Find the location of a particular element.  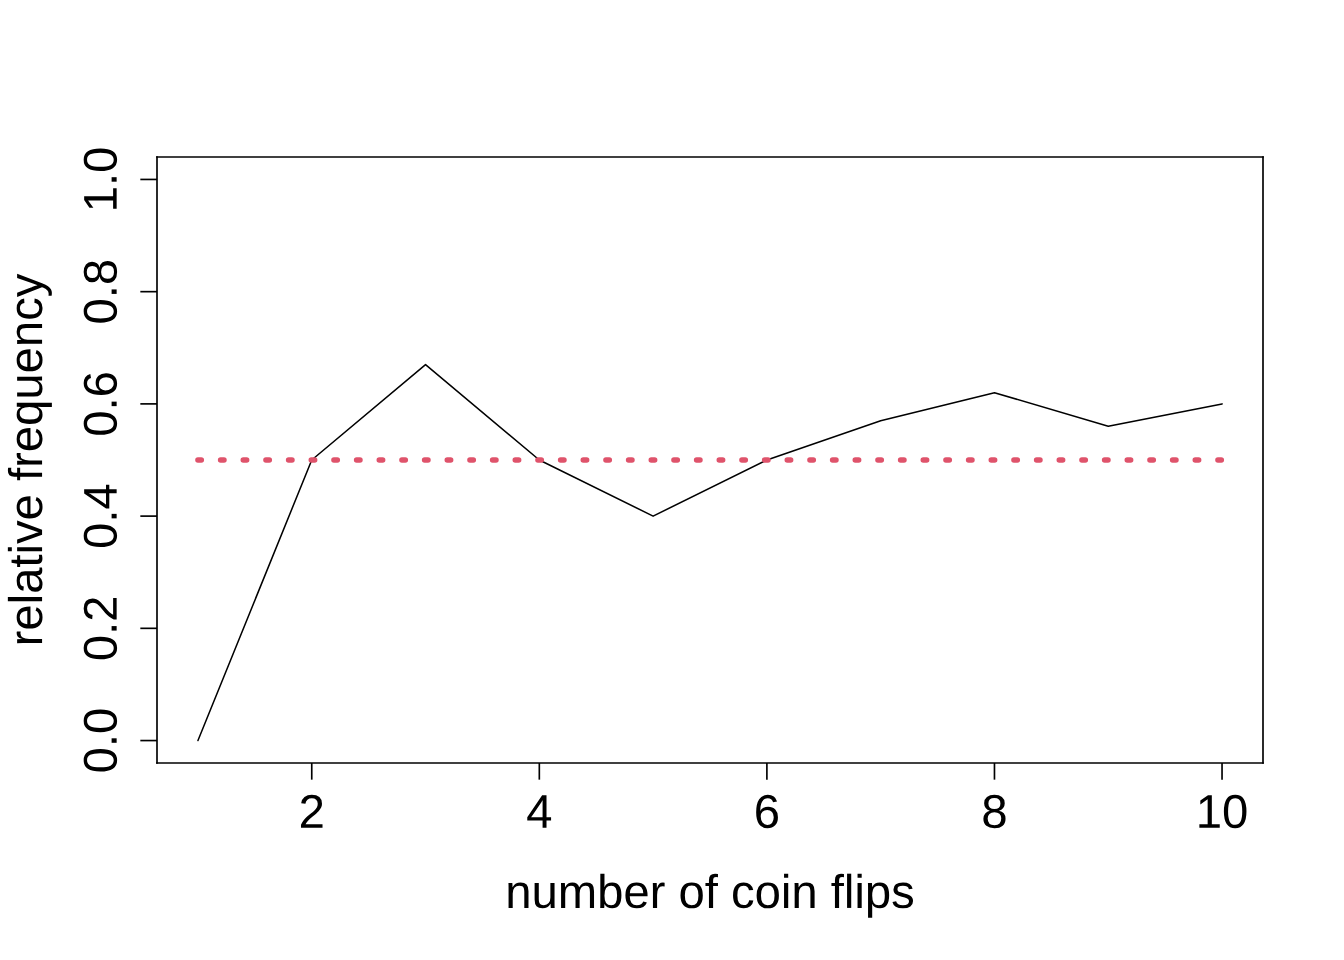

x-tick-label: 10 is located at coordinates (1223, 811).